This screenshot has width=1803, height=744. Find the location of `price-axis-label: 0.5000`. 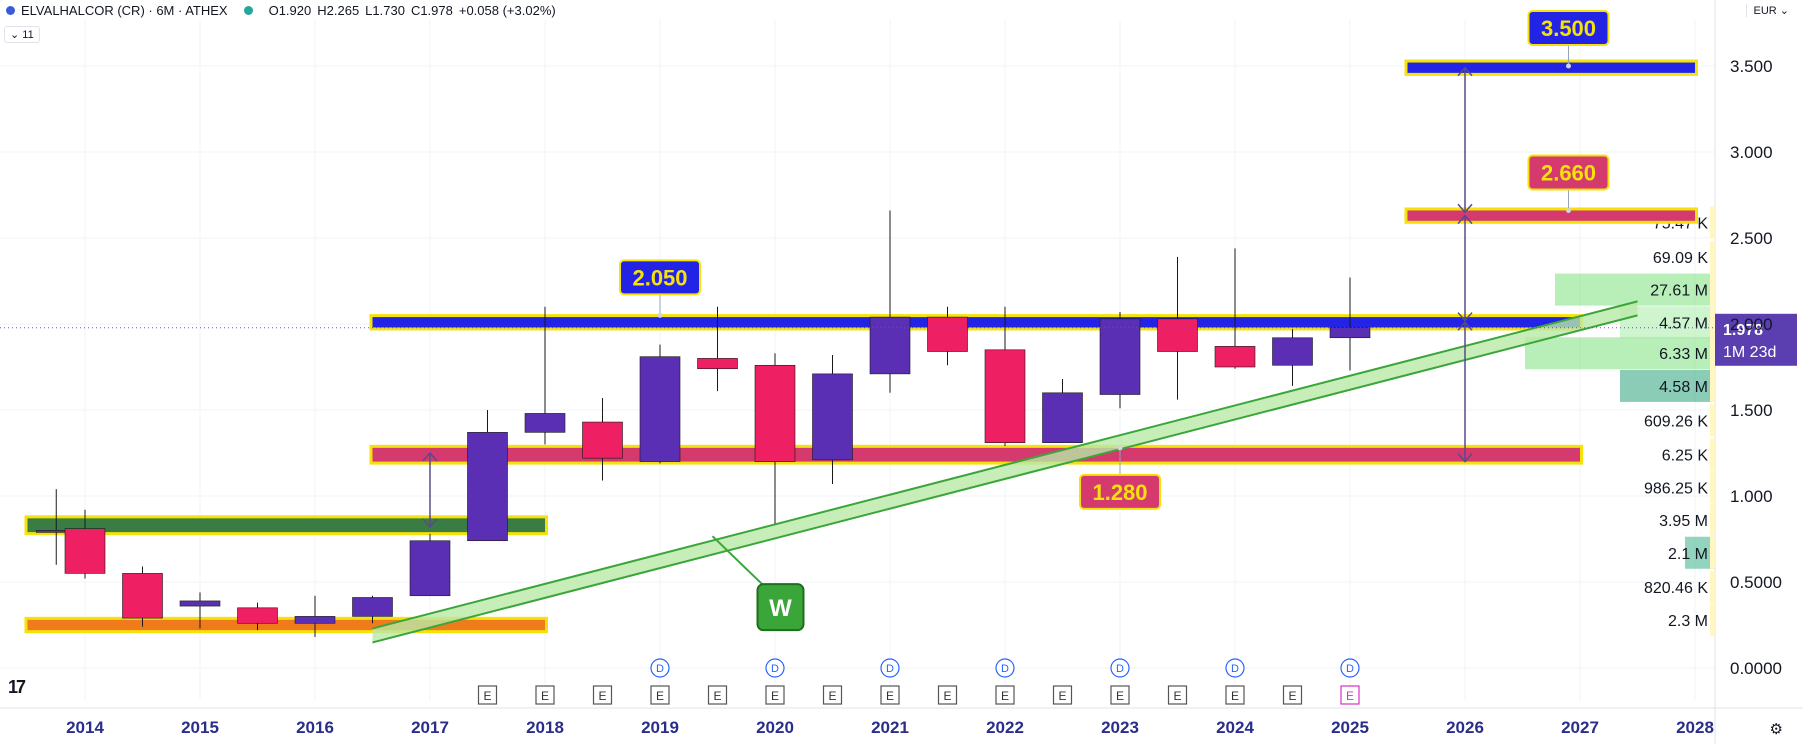

price-axis-label: 0.5000 is located at coordinates (1756, 582).